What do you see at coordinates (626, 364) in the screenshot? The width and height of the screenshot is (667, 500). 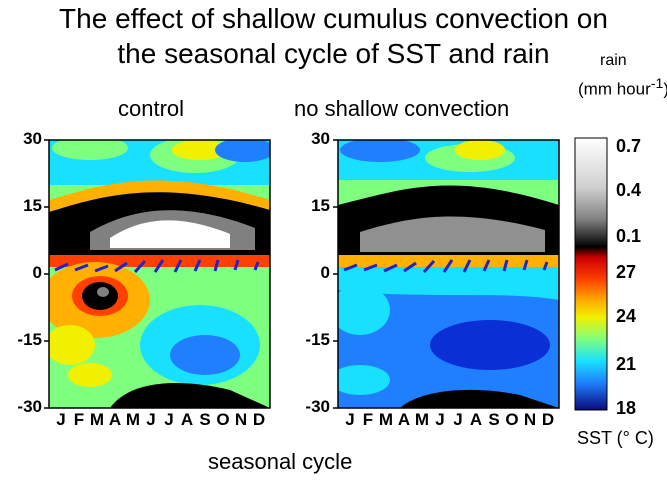 I see `colorbar-tick-label: 21` at bounding box center [626, 364].